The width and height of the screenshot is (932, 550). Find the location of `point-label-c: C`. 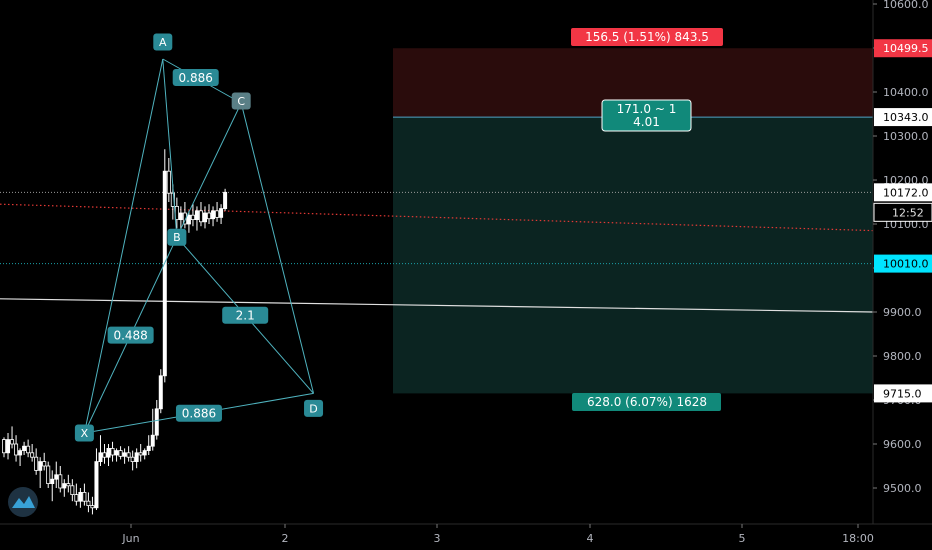

point-label-c: C is located at coordinates (241, 101).